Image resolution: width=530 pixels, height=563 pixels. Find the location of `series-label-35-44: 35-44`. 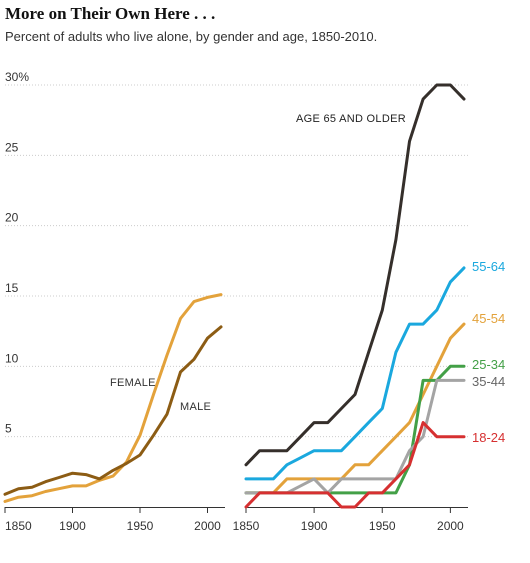

series-label-35-44: 35-44 is located at coordinates (488, 381).